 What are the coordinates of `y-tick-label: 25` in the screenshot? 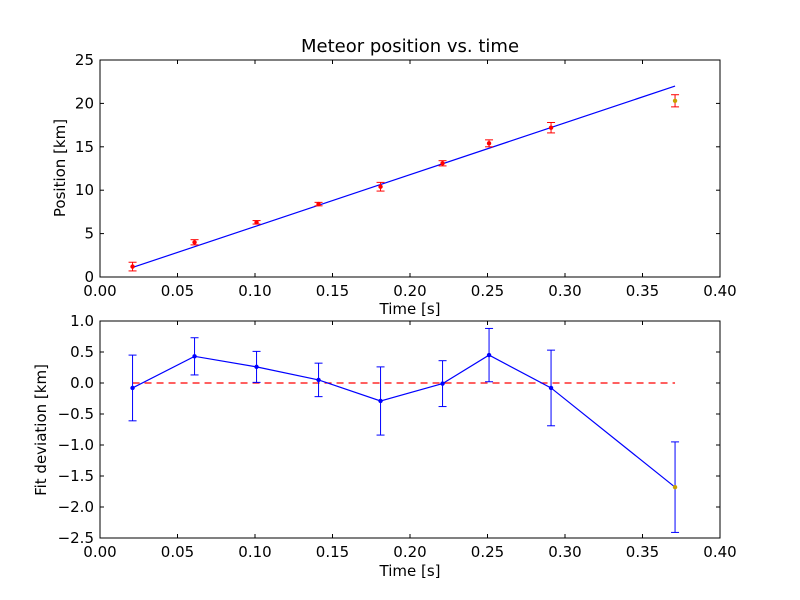 It's located at (84, 60).